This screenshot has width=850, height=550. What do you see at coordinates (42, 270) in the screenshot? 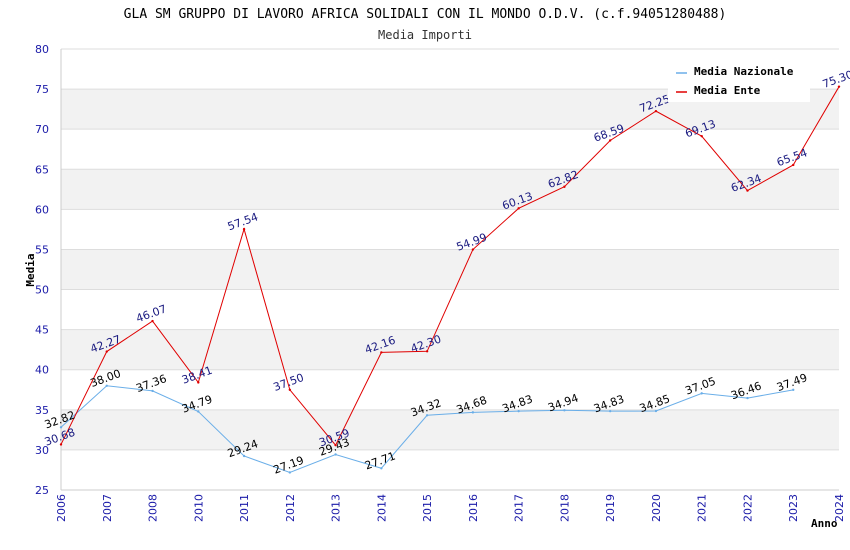
I see `y-tick-labels: 25 30 35 40 45 50 55 60 65 70 75 80` at bounding box center [42, 270].